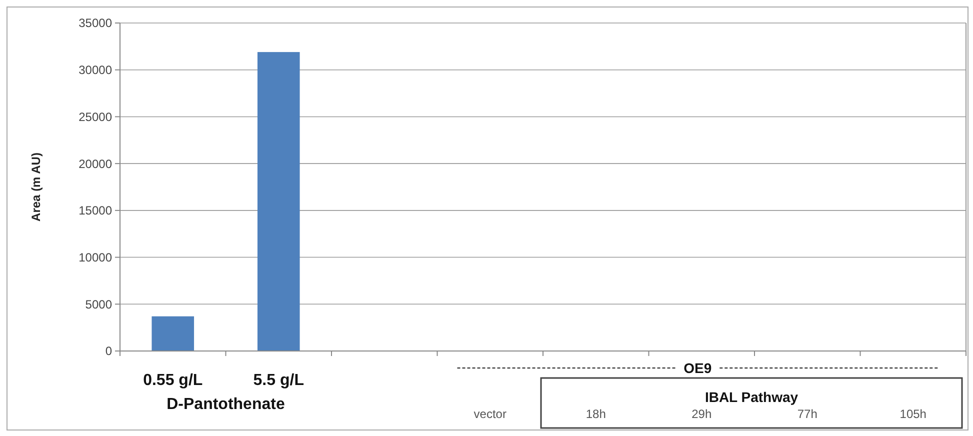  I want to click on x-tick-label: 5.5 g/L, so click(278, 380).